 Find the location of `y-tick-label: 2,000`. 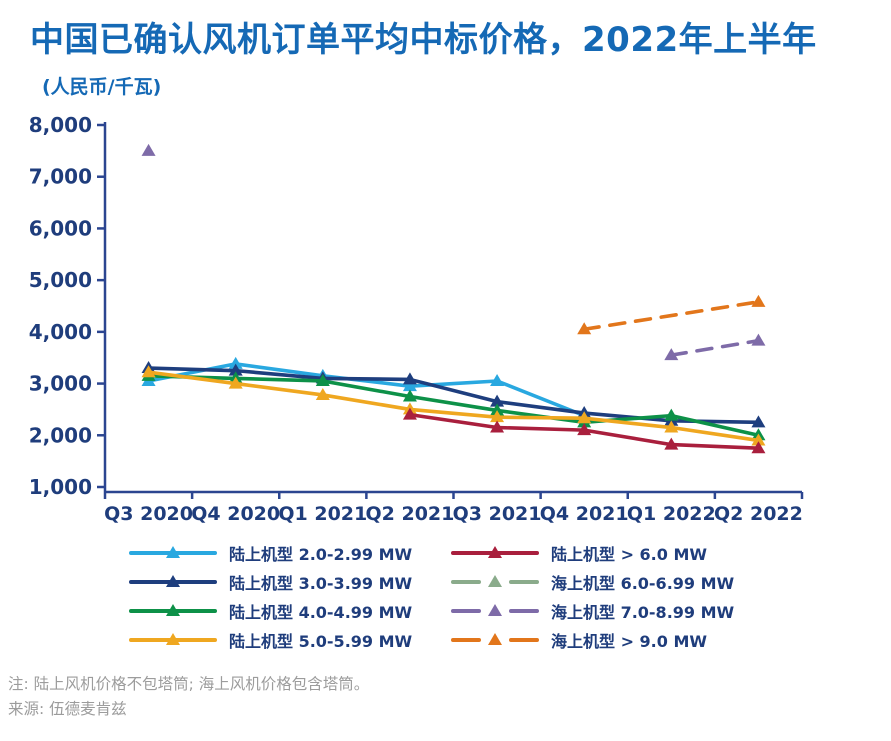

y-tick-label: 2,000 is located at coordinates (60, 435).